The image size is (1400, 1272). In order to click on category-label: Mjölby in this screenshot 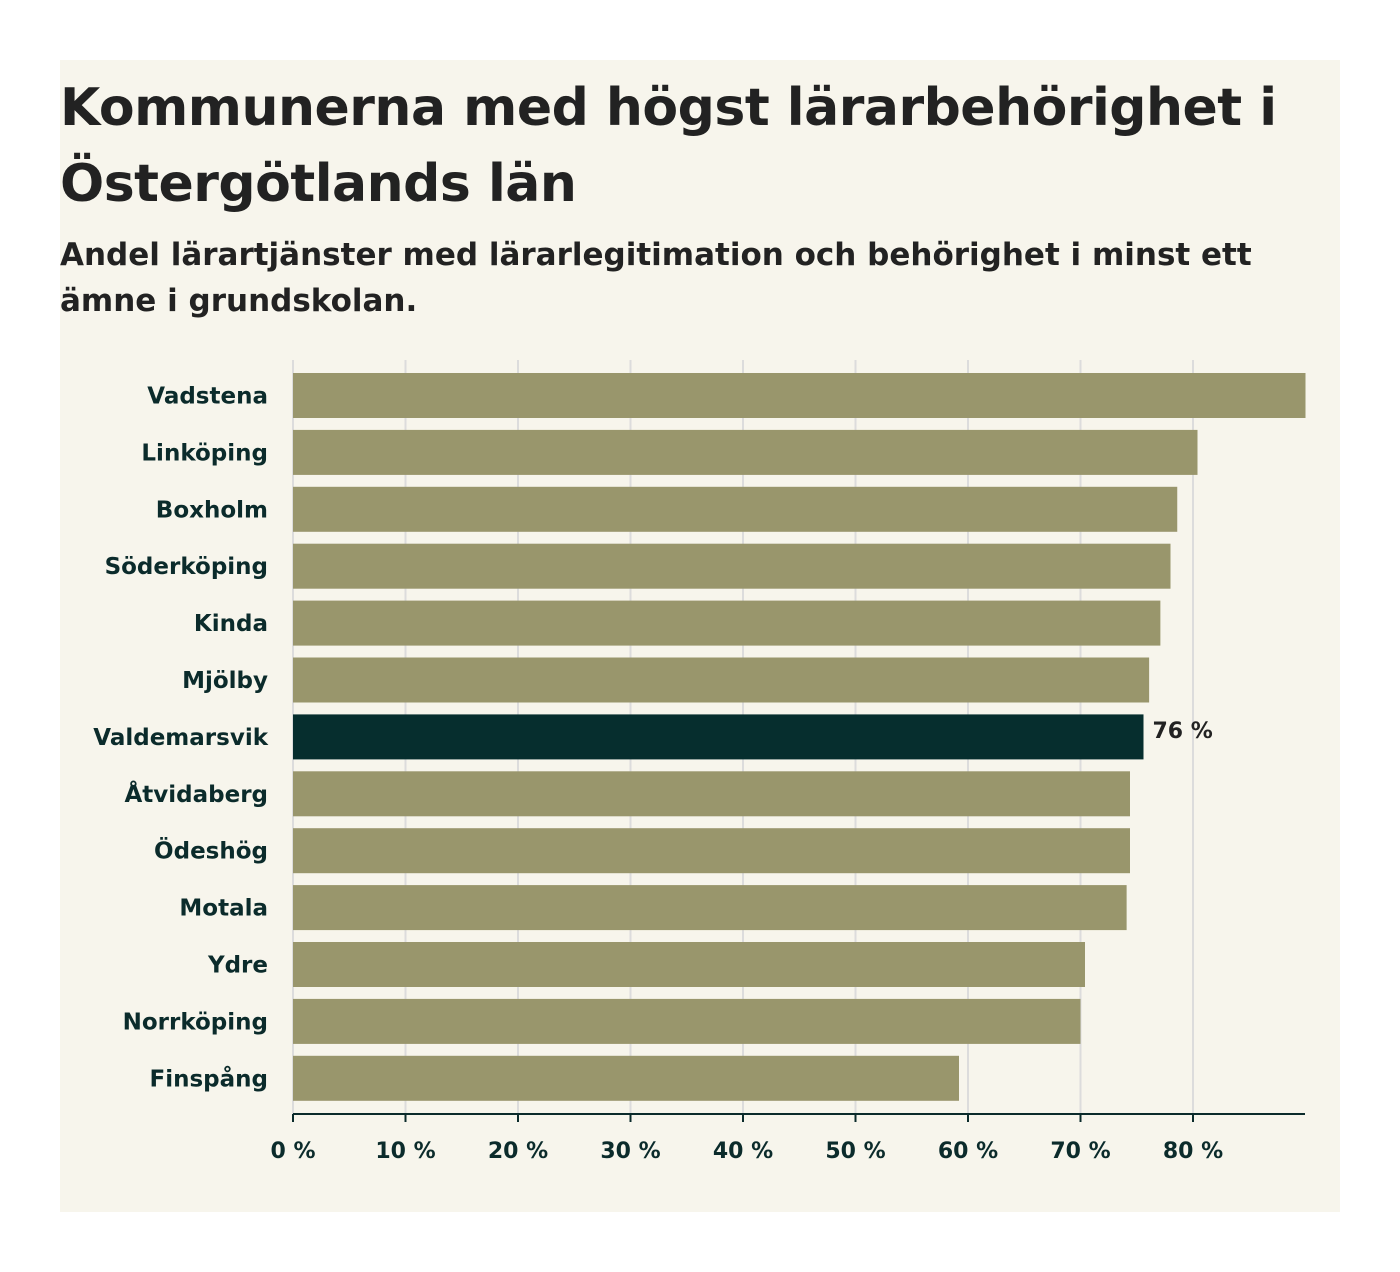, I will do `click(225, 681)`.